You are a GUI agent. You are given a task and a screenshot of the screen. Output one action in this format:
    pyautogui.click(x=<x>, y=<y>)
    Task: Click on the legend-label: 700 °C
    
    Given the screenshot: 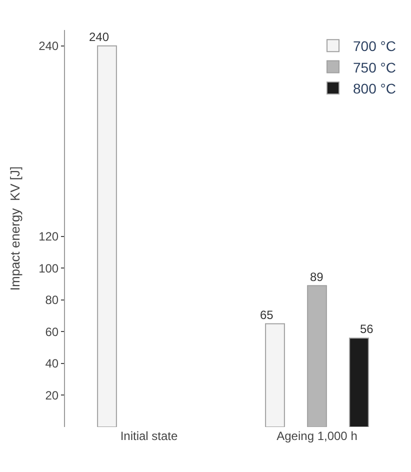 What is the action you would take?
    pyautogui.click(x=374, y=46)
    